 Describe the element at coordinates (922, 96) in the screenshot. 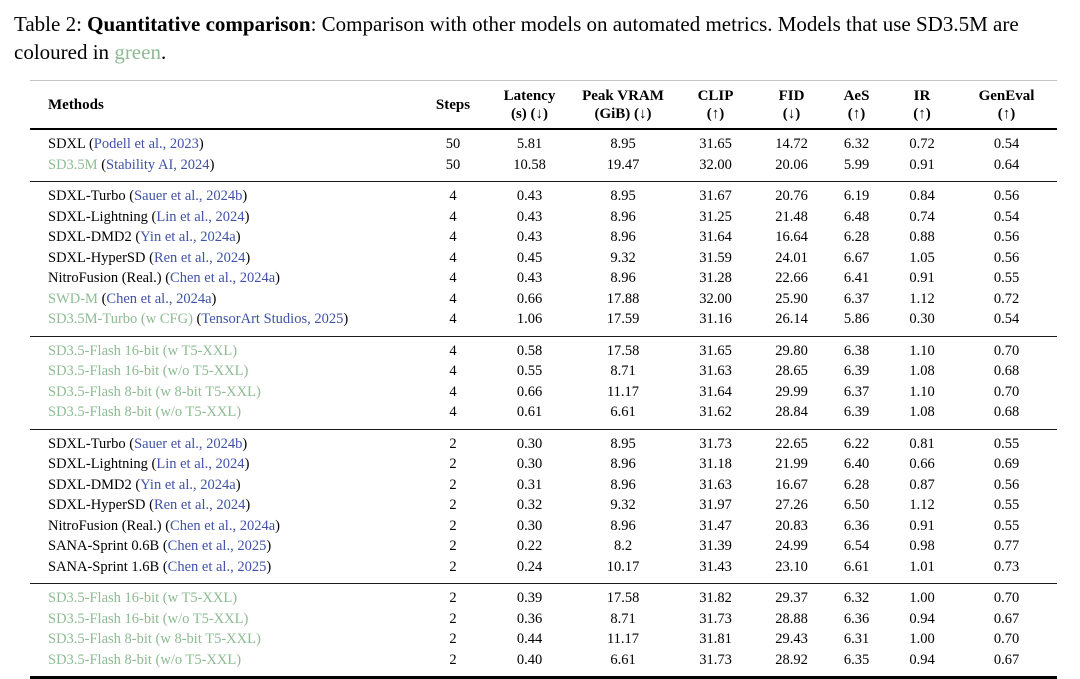

I see `column-label: IR` at that location.